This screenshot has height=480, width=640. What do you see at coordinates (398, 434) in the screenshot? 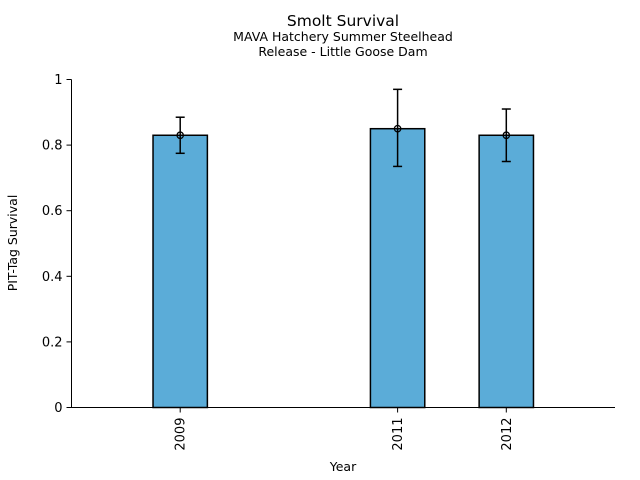
I see `x-tick-label-2011: 2011` at bounding box center [398, 434].